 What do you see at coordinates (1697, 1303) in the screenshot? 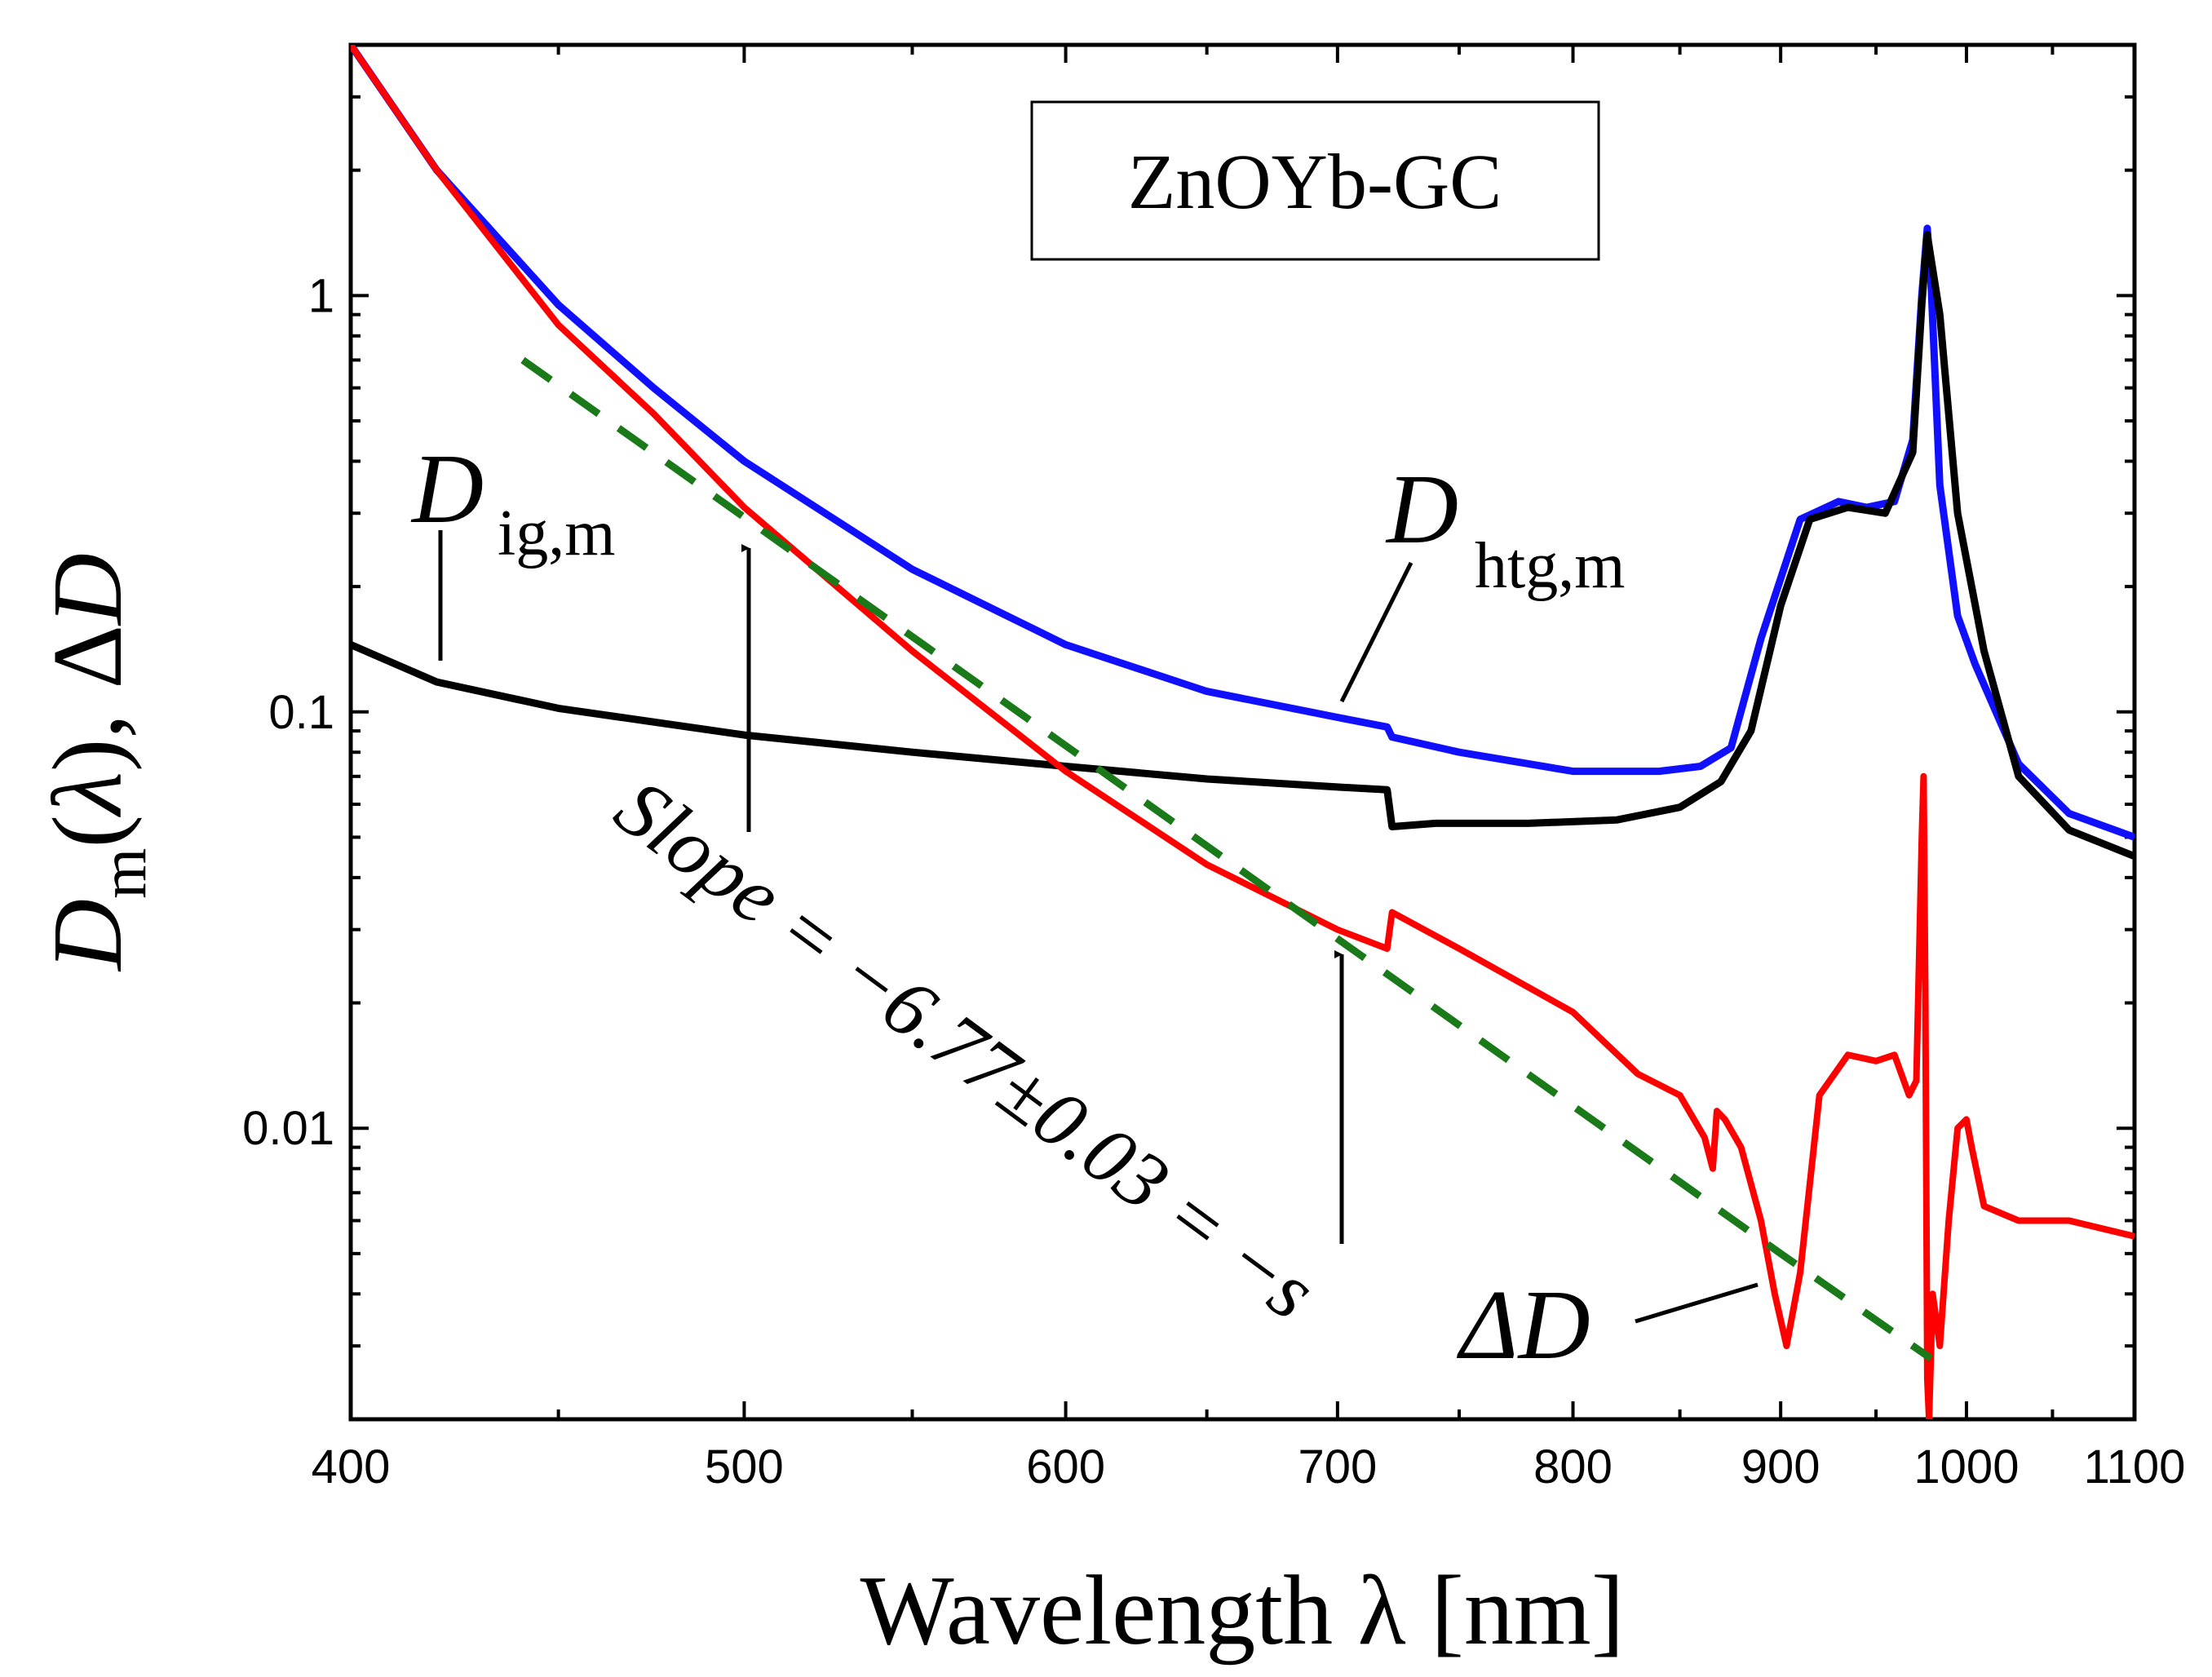
I see `delta-d-pointer` at bounding box center [1697, 1303].